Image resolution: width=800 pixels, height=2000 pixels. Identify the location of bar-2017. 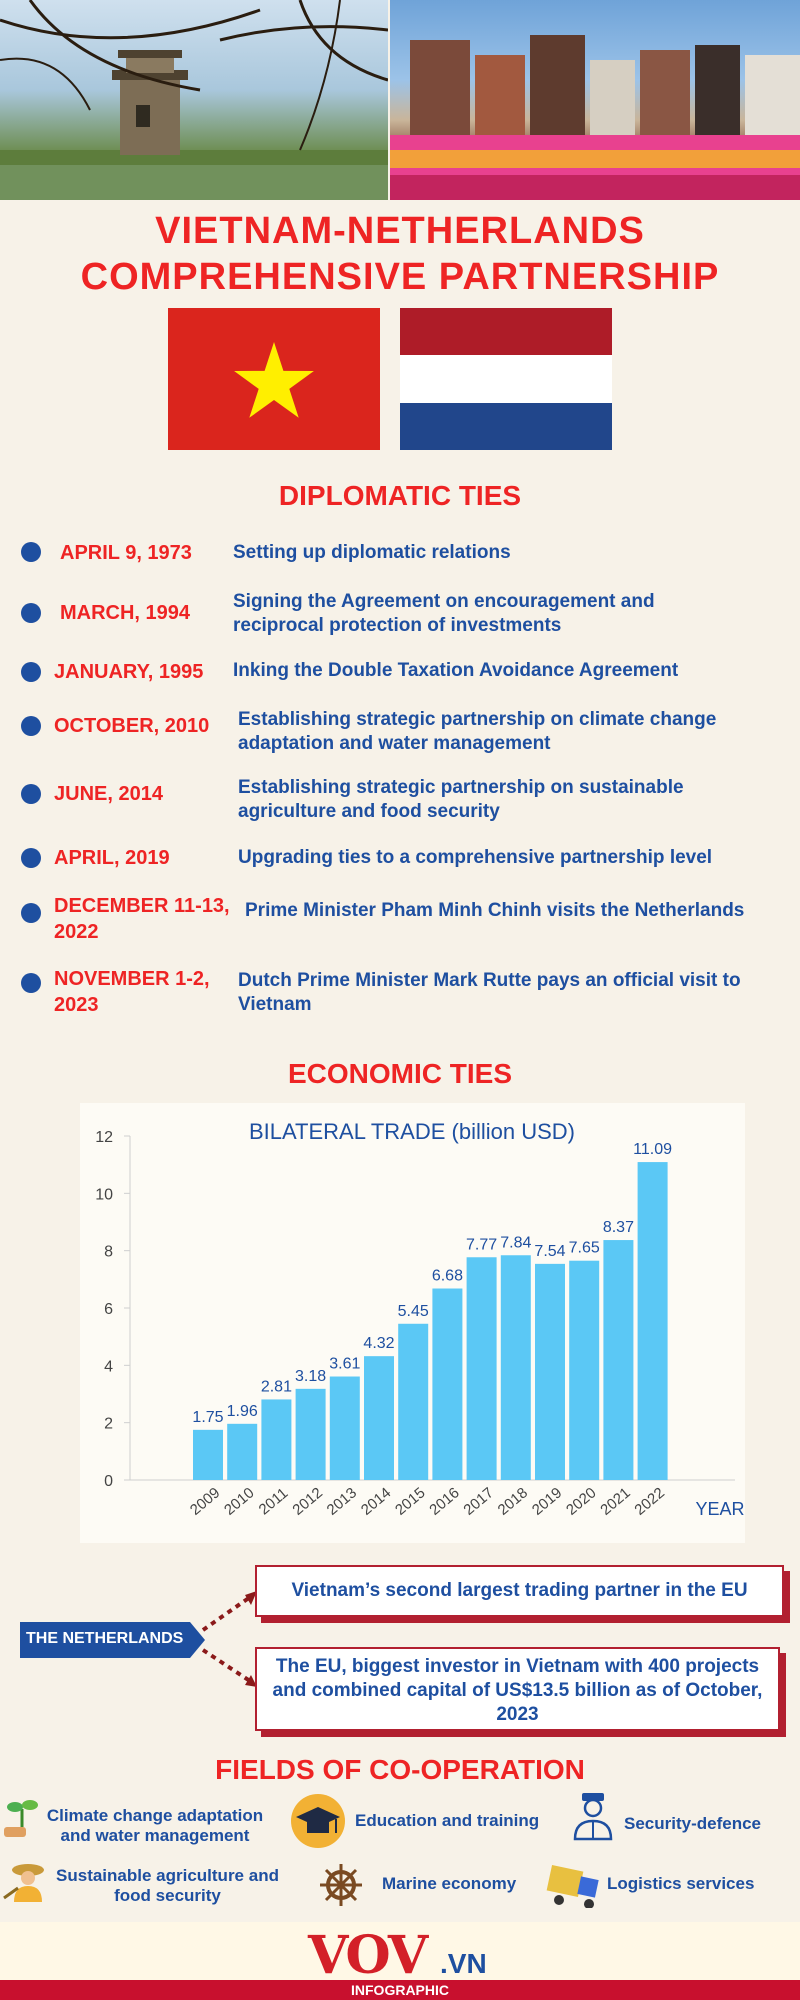
(481, 1368).